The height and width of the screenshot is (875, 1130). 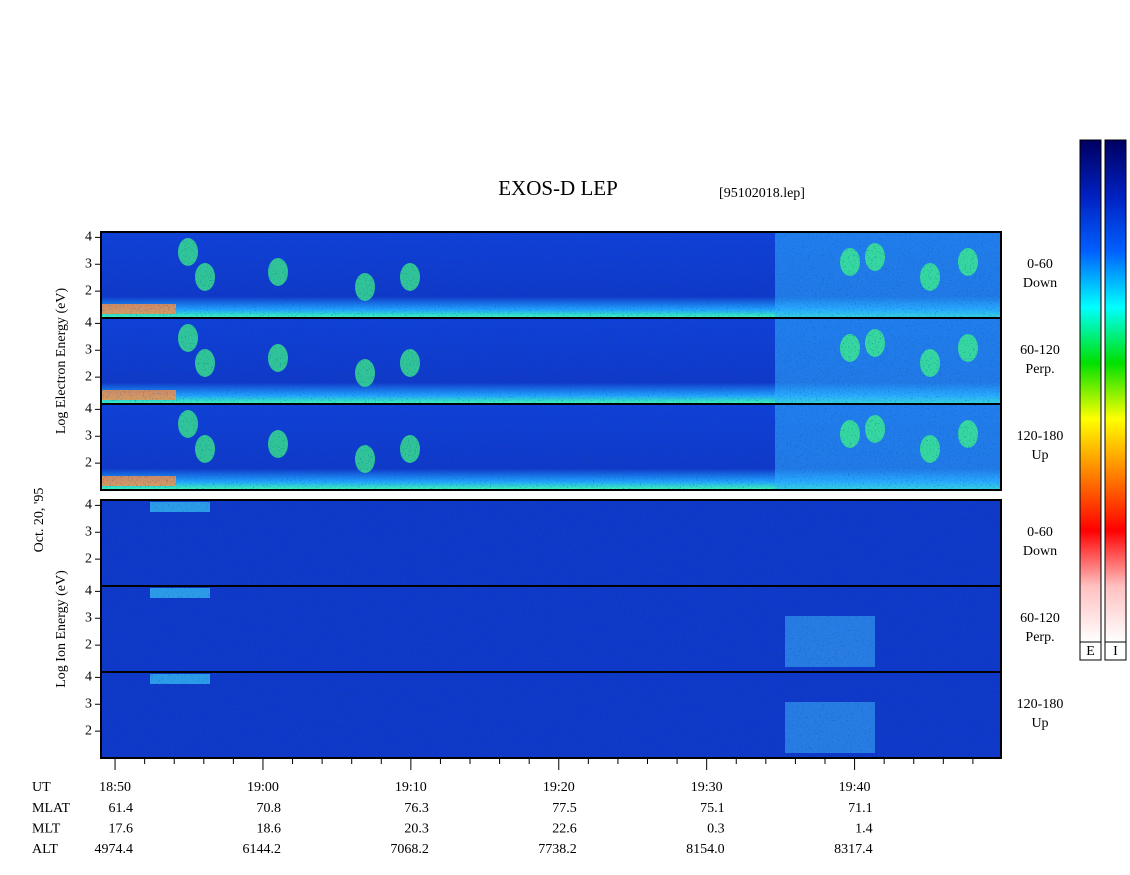 I want to click on orbit-value: 1.4, so click(x=864, y=829).